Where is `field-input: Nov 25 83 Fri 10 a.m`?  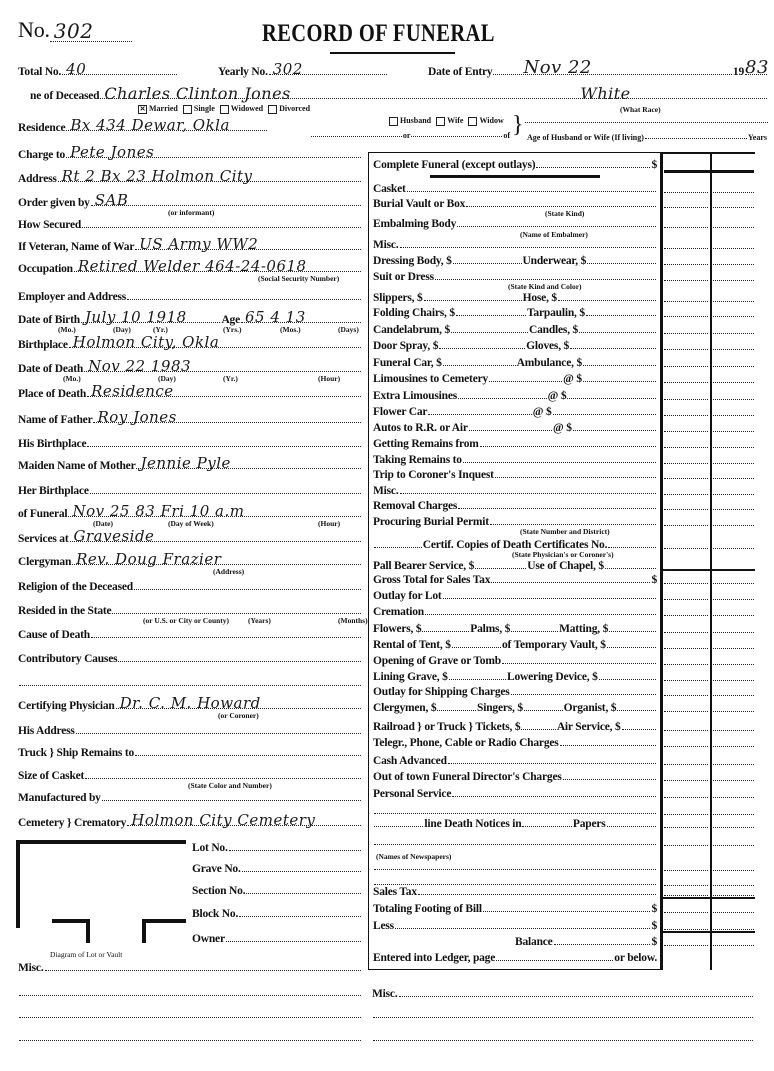 field-input: Nov 25 83 Fri 10 a.m is located at coordinates (214, 511).